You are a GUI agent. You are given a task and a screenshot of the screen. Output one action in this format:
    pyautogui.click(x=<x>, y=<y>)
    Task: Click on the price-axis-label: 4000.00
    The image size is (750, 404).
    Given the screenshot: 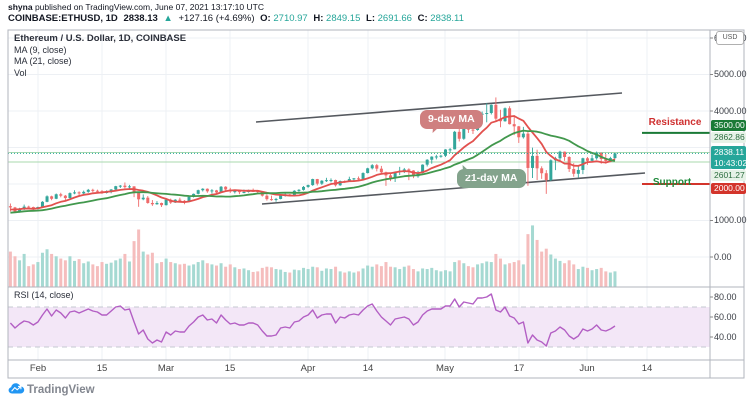 What is the action you would take?
    pyautogui.click(x=730, y=110)
    